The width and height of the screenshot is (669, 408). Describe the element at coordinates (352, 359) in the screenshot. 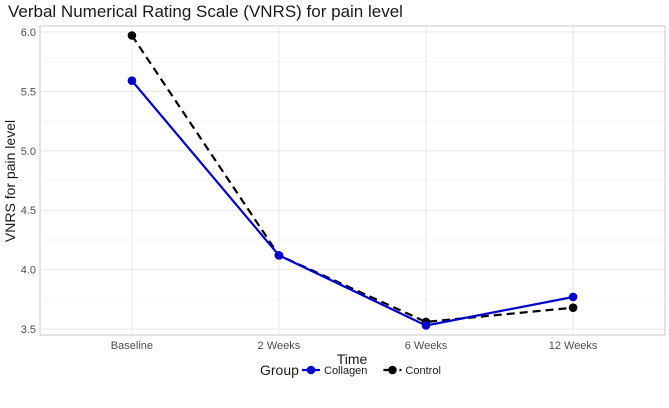

I see `x-axis-title: Time` at that location.